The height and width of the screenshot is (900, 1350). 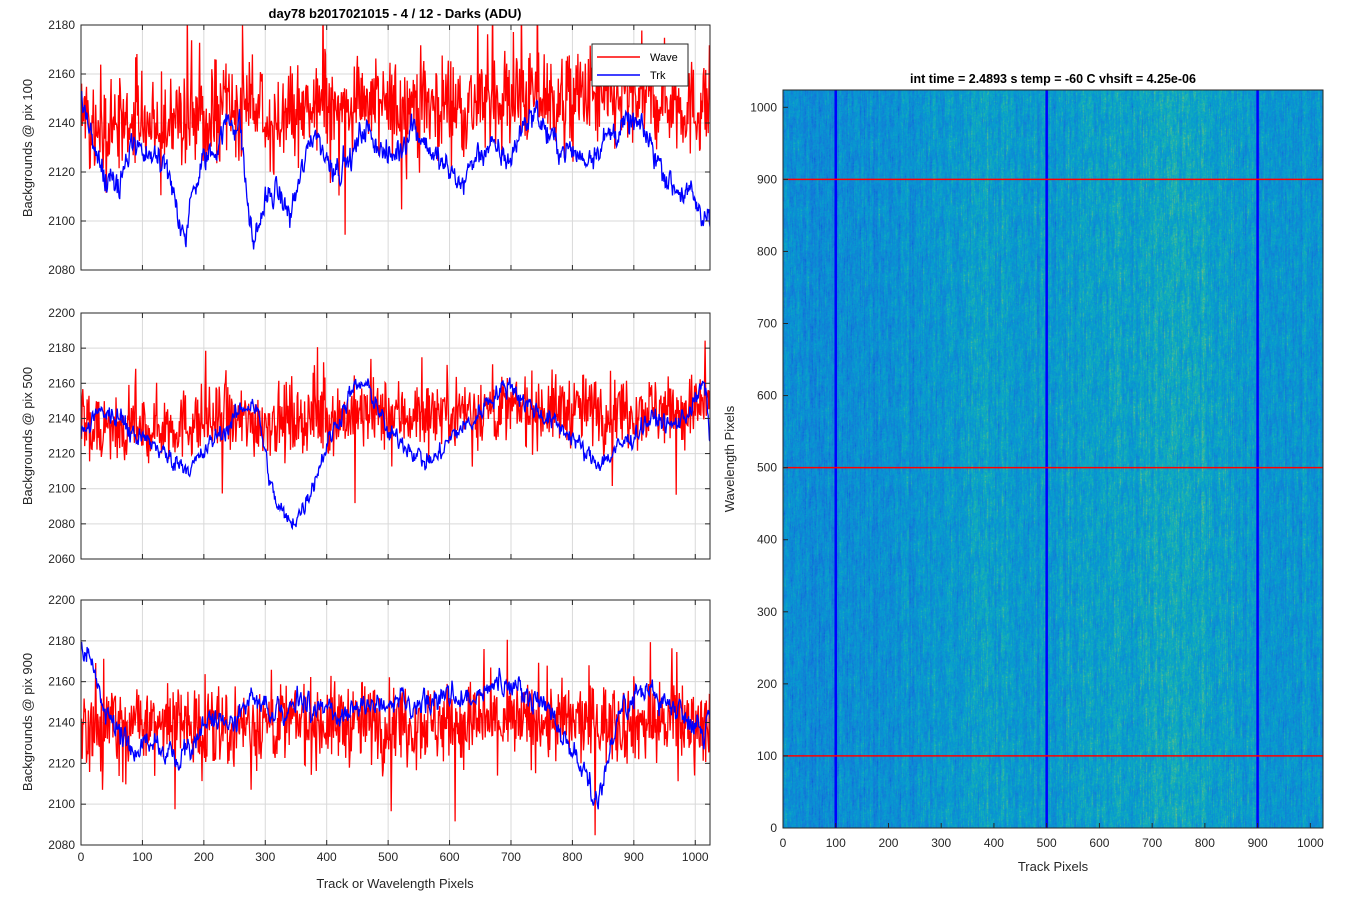 I want to click on y-axis-label: Backgrounds @ pix 500, so click(x=27, y=436).